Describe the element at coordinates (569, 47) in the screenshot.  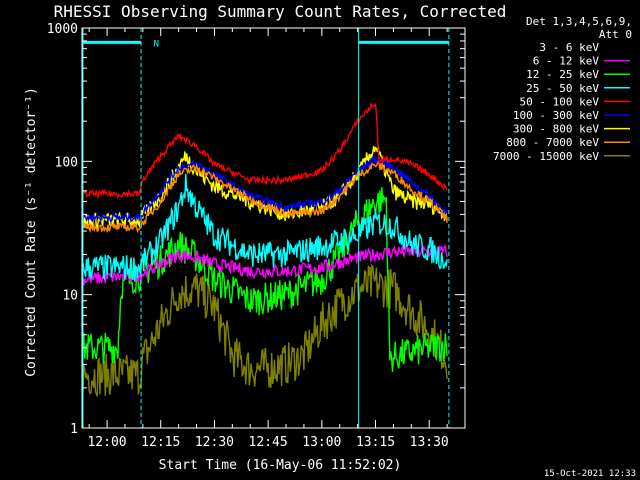
I see `legend-label: 3 - 6 keV` at that location.